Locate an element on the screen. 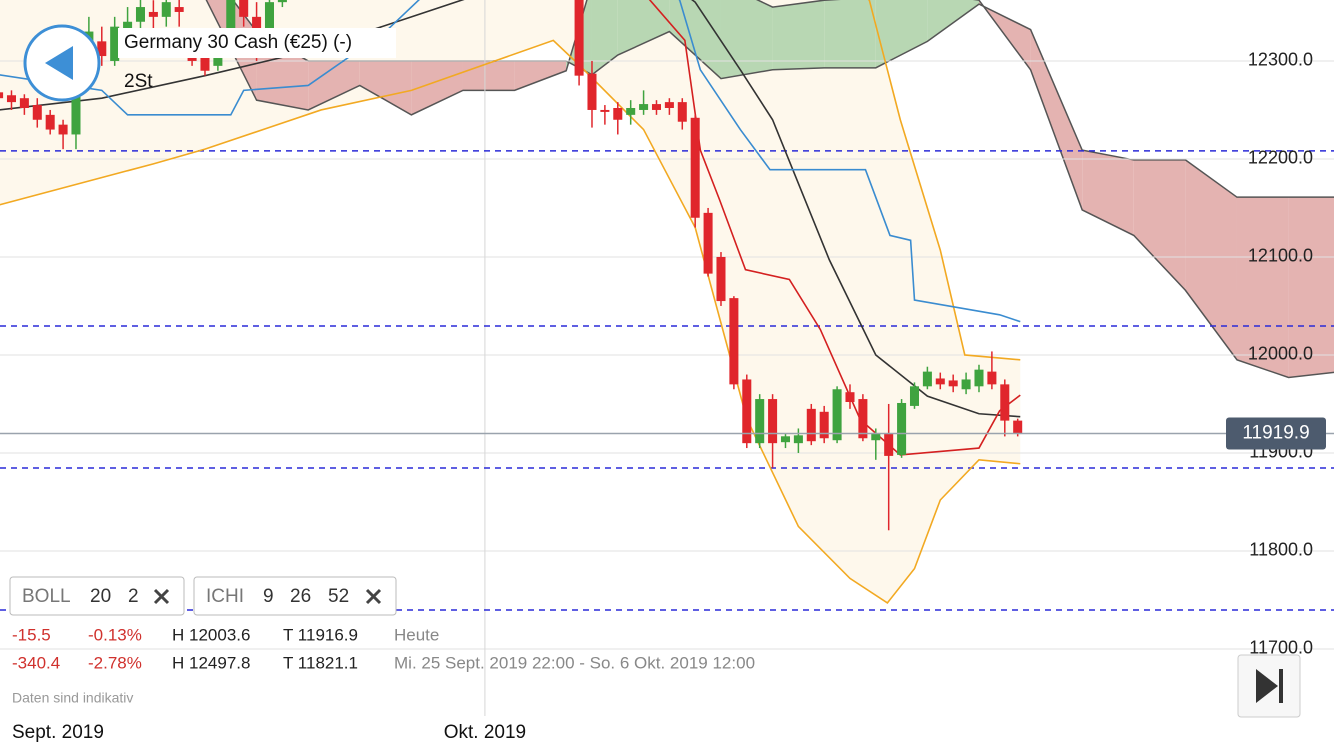 The height and width of the screenshot is (750, 1334). stat-change: -340.4 is located at coordinates (36, 662).